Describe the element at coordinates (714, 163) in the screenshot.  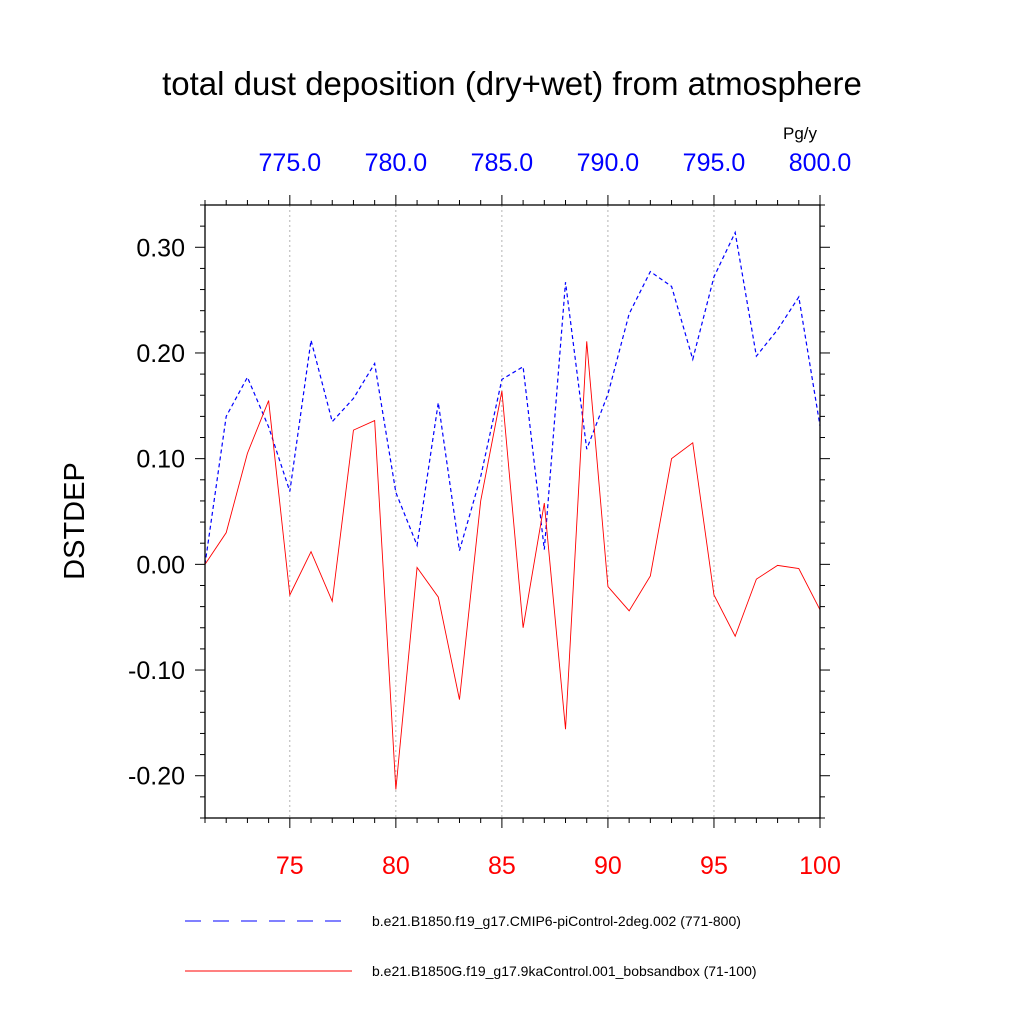
I see `x-top-tick-label: 795.0` at that location.